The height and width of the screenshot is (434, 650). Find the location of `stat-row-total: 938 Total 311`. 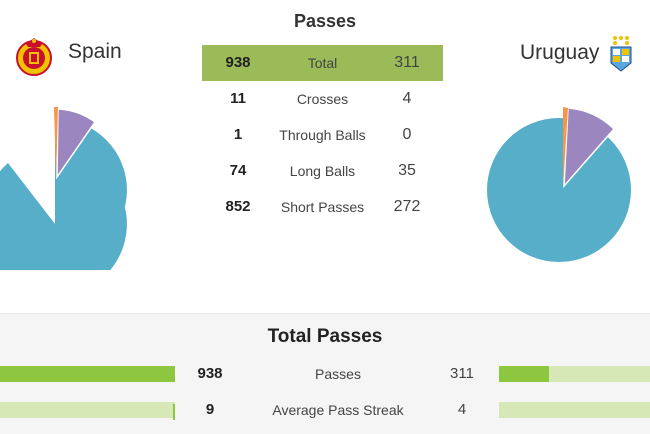

stat-row-total: 938 Total 311 is located at coordinates (322, 63).